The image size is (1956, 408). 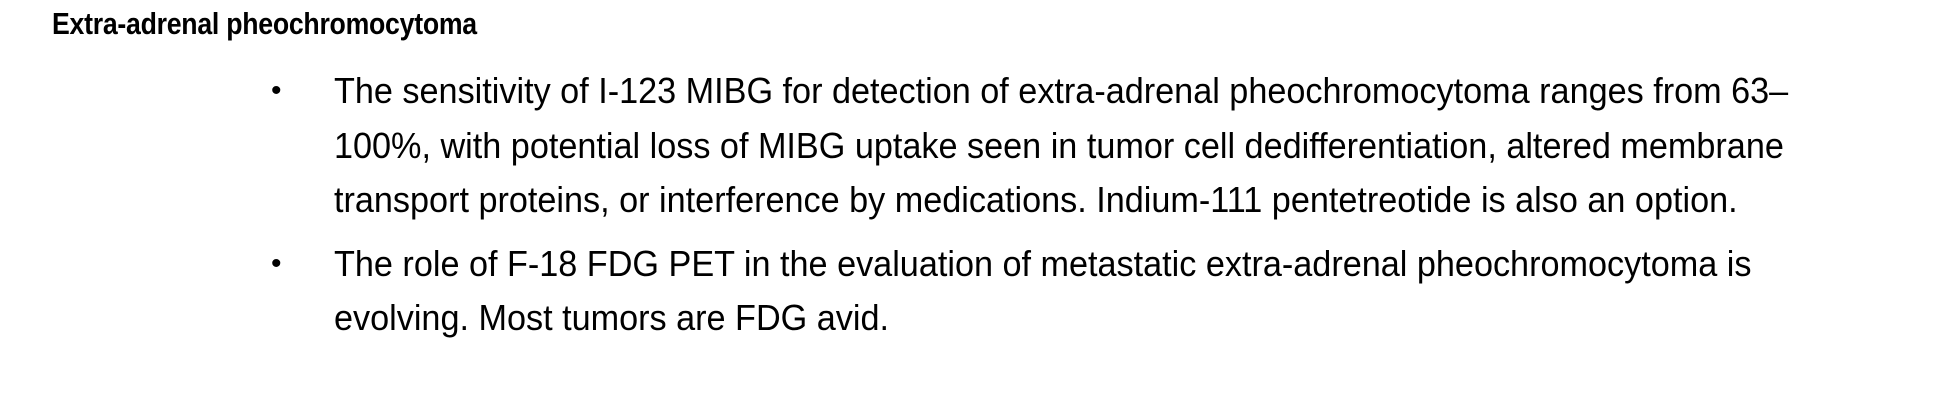 What do you see at coordinates (264, 23) in the screenshot?
I see `section-heading: Extra-adrenal pheochromocytoma` at bounding box center [264, 23].